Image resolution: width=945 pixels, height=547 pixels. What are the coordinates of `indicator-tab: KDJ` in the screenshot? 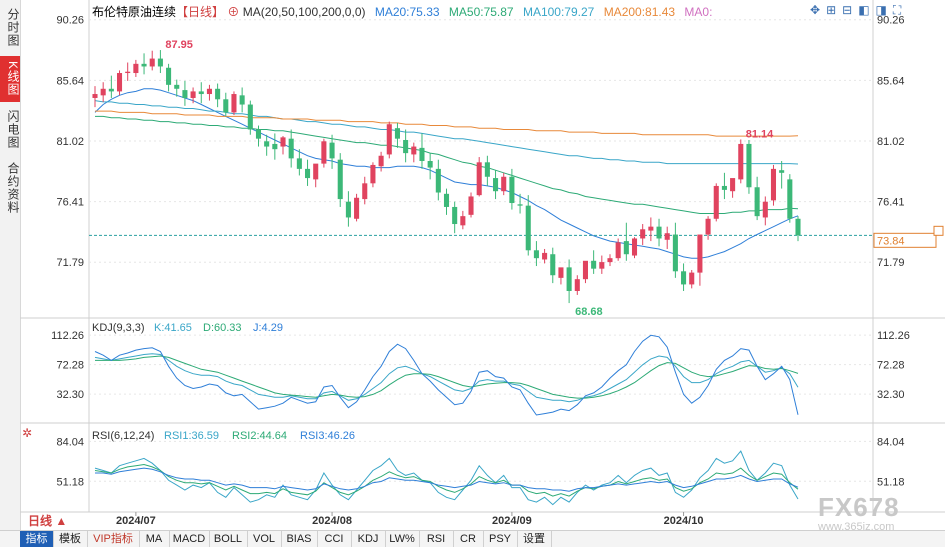 It's located at (368, 539).